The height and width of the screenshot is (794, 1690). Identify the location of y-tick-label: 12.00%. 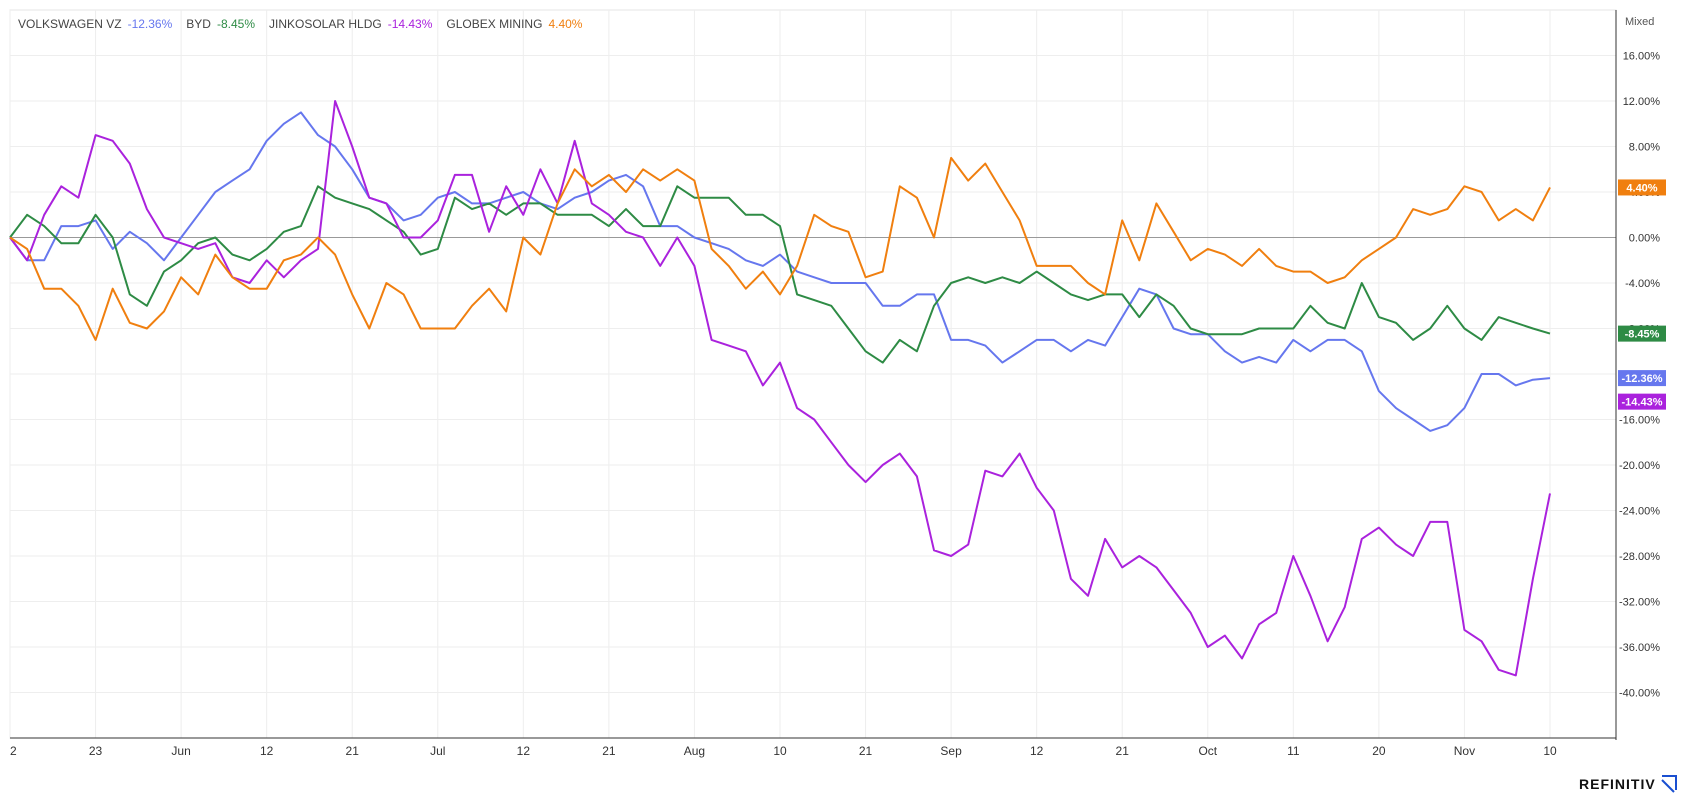
(1642, 102).